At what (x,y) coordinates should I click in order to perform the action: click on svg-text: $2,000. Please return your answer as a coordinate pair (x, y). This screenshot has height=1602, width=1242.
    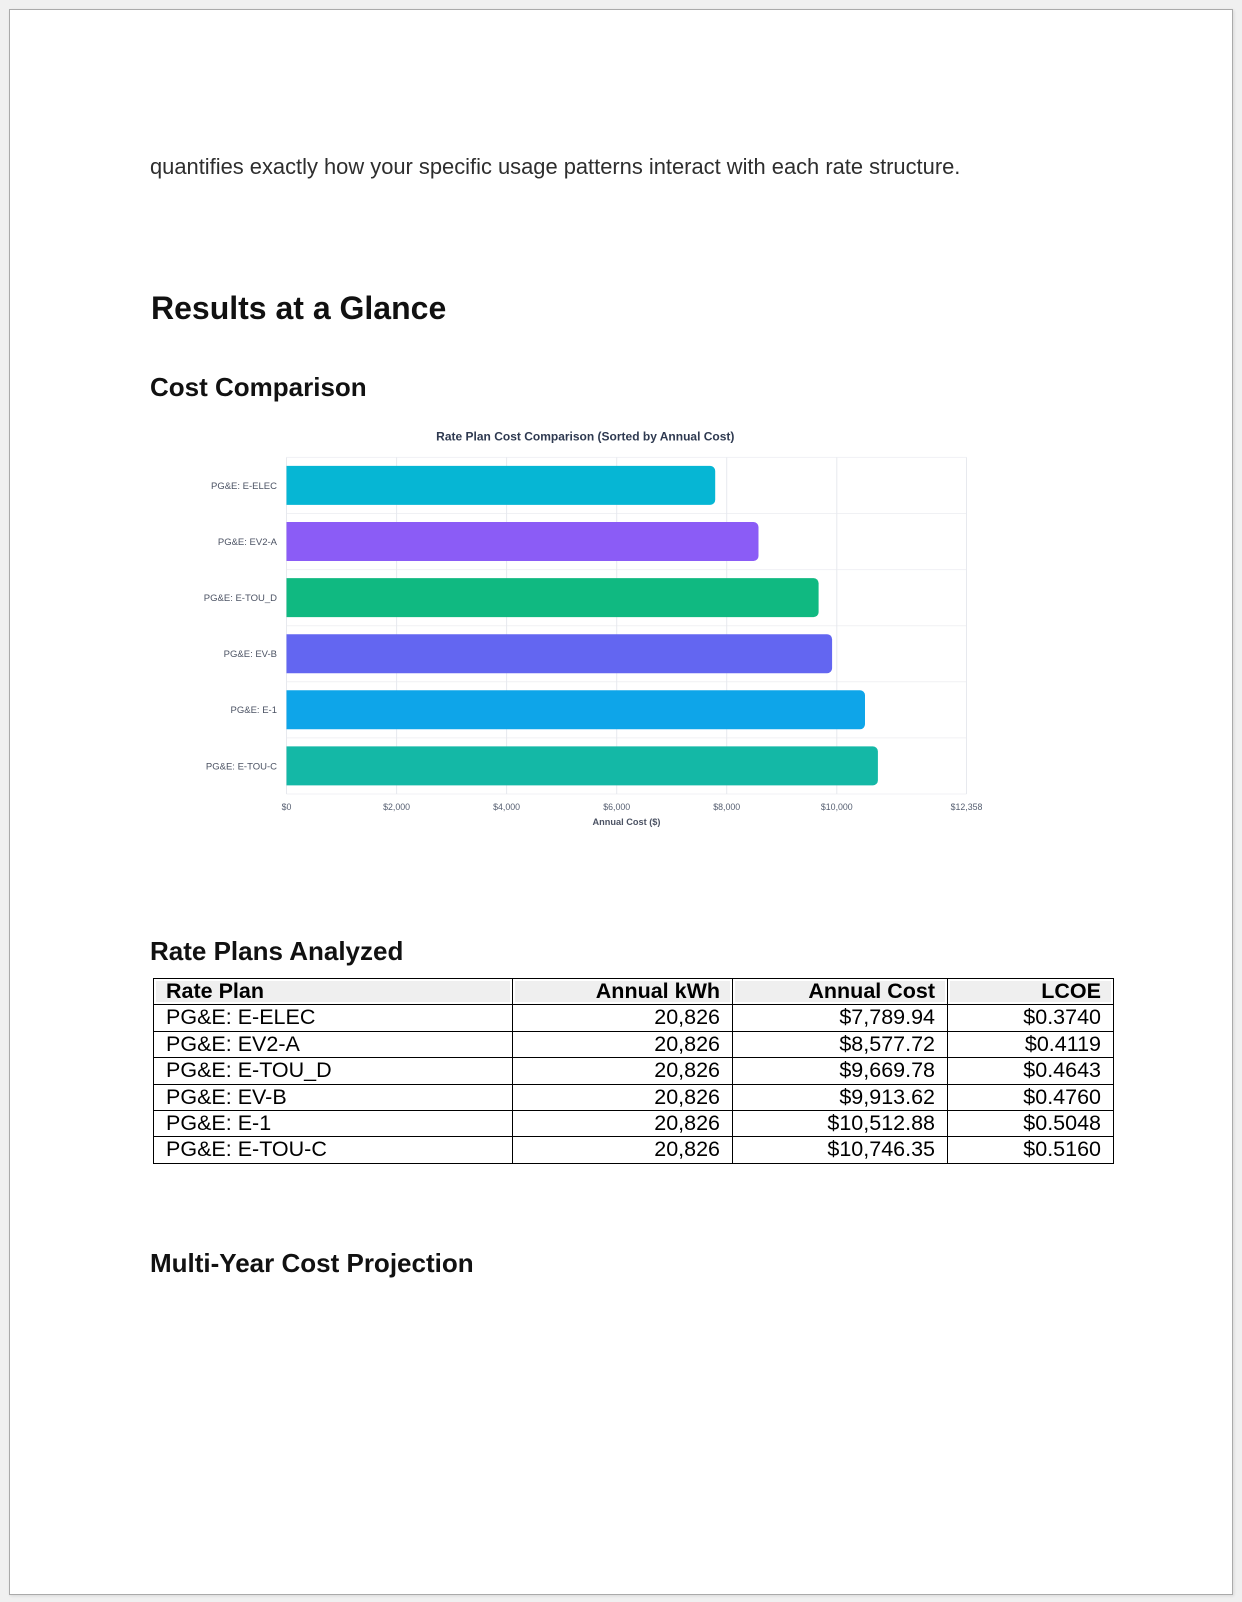
    Looking at the image, I should click on (396, 807).